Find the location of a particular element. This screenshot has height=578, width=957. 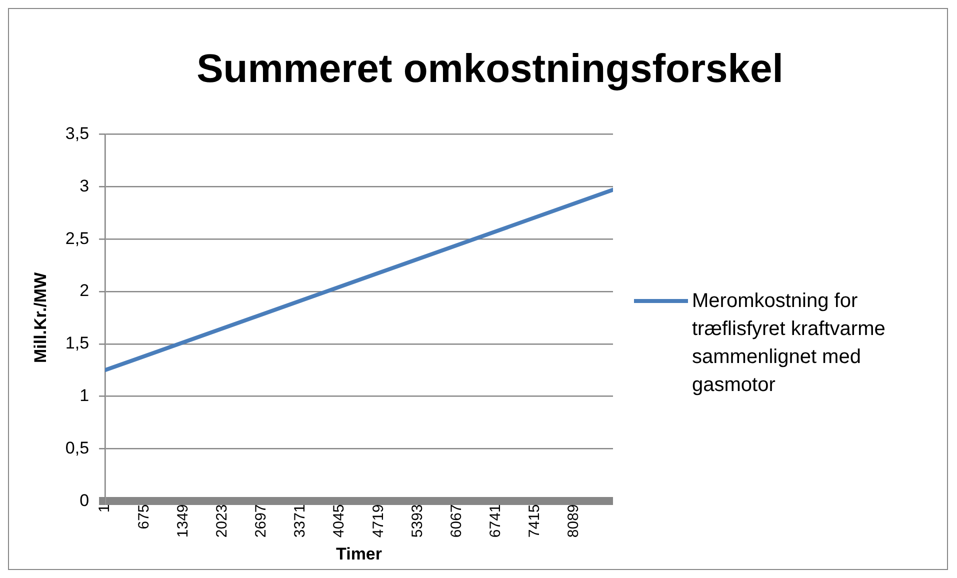

x-tick-label: 6067 is located at coordinates (456, 521).